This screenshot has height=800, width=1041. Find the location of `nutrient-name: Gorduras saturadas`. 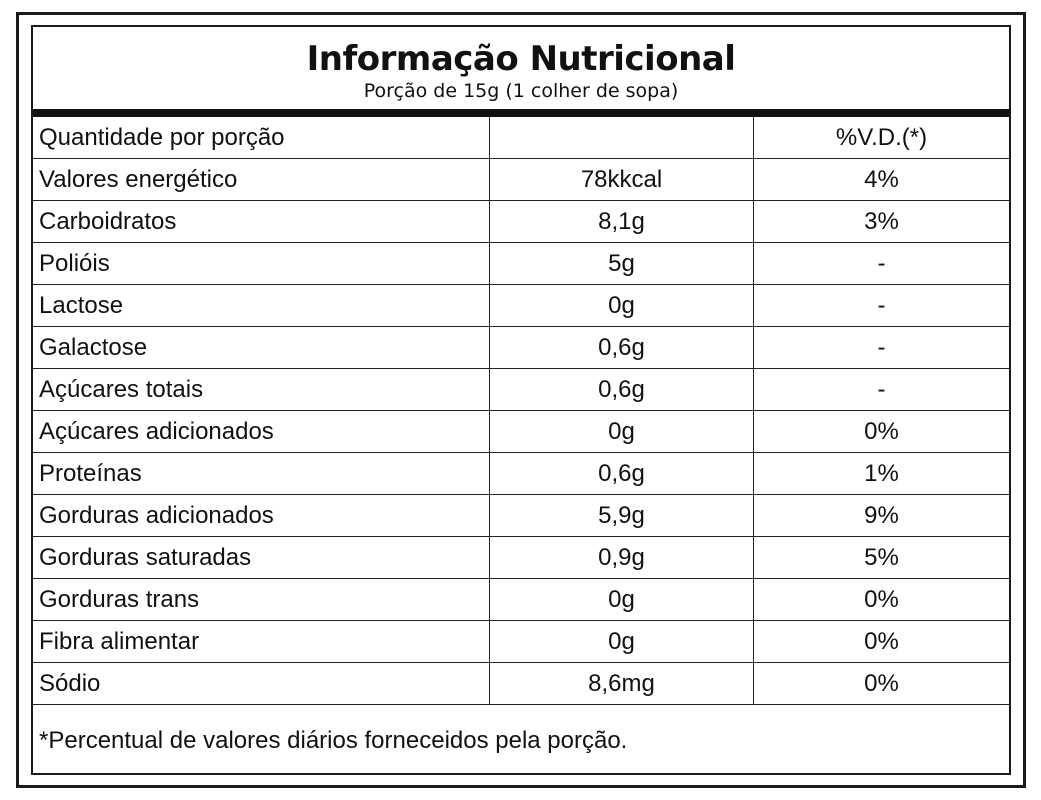

nutrient-name: Gorduras saturadas is located at coordinates (261, 557).